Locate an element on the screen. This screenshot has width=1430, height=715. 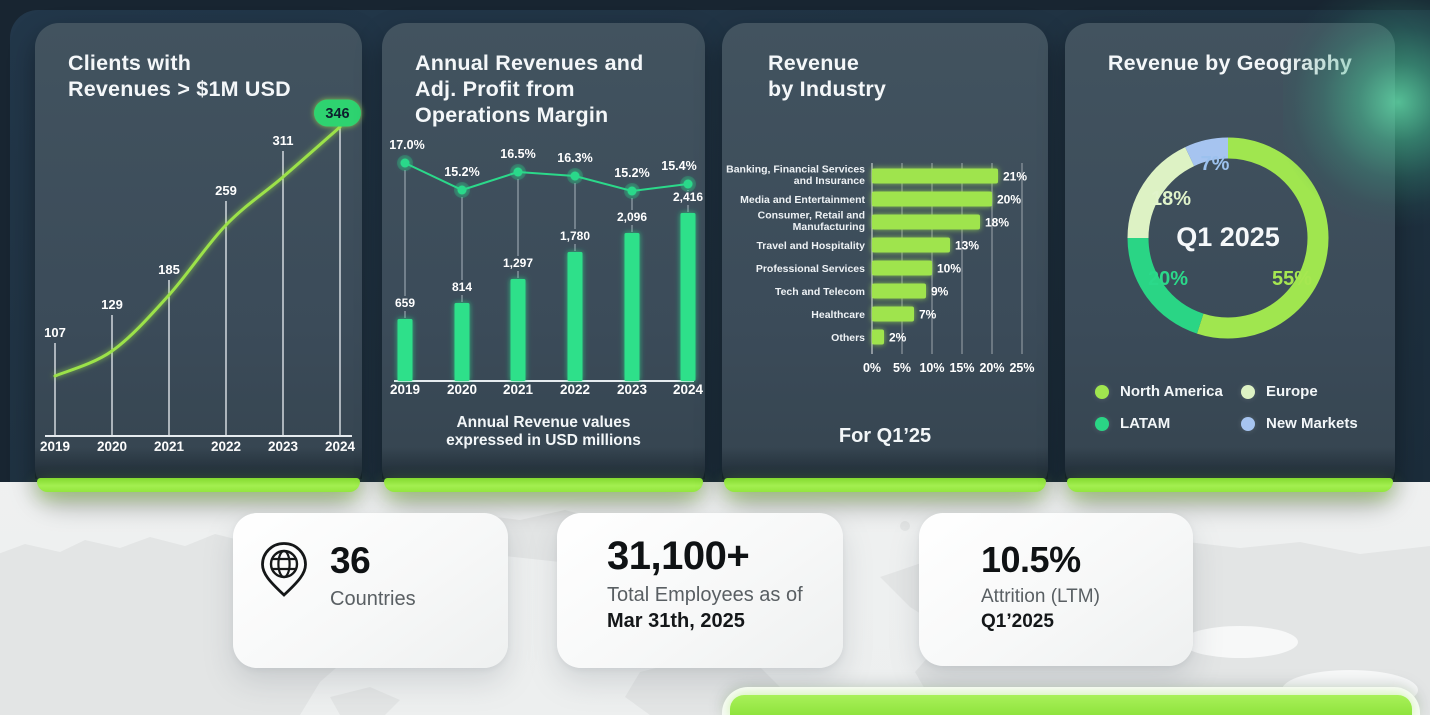
svg-text: 2023 is located at coordinates (632, 389).